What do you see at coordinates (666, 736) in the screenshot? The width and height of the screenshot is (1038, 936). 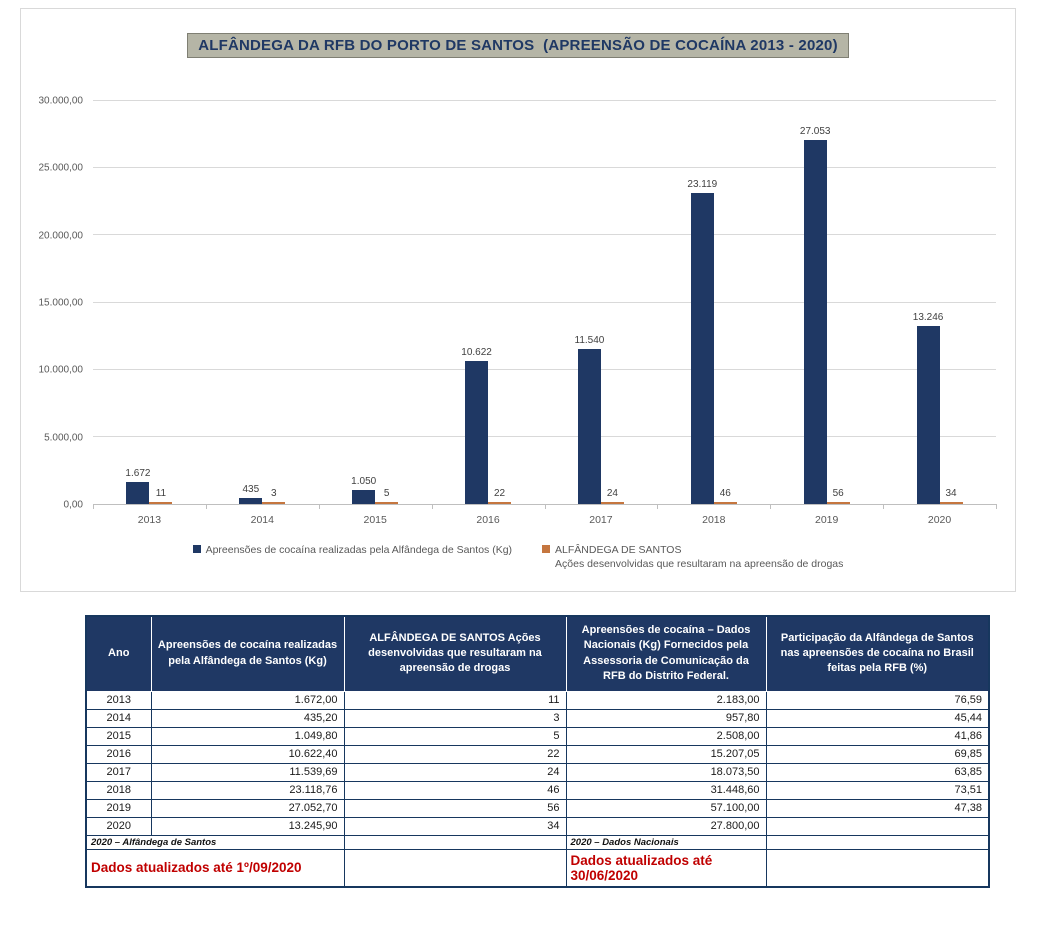 I see `cell-value: 2.508,00` at bounding box center [666, 736].